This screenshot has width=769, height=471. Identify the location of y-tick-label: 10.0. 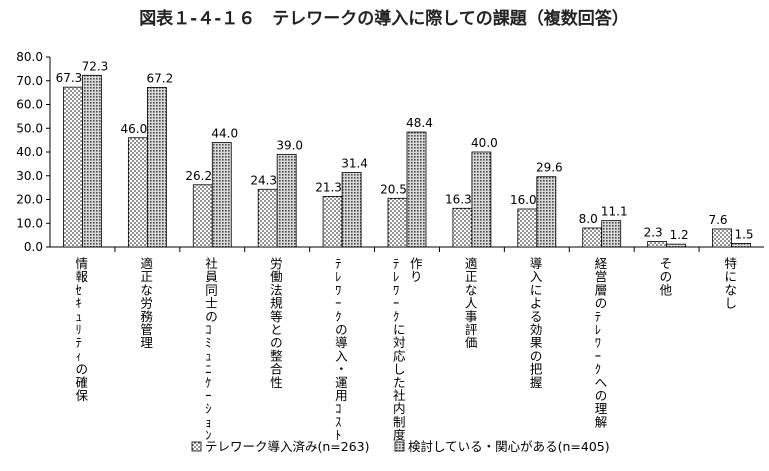
(29, 223).